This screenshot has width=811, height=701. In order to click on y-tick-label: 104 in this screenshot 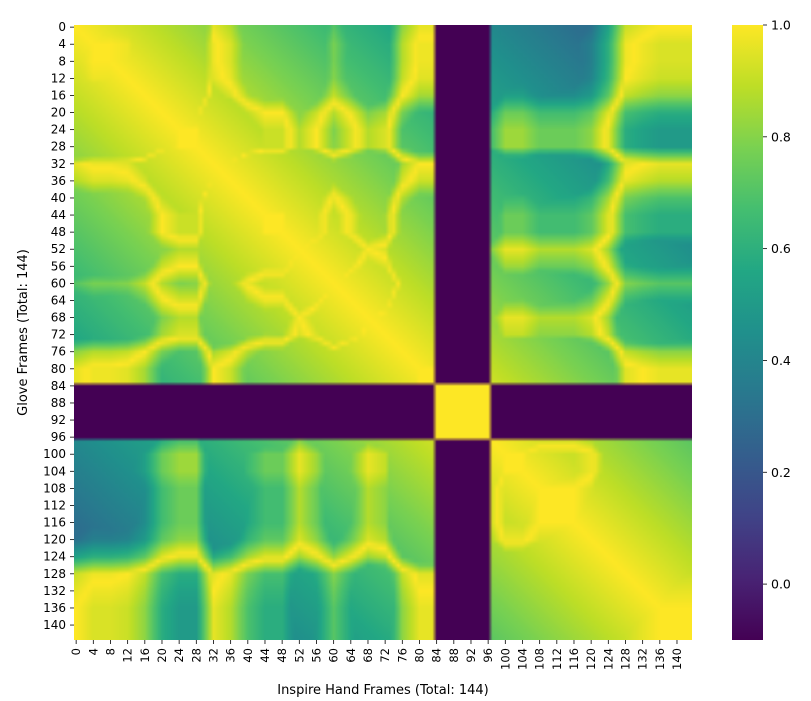, I will do `click(54, 471)`.